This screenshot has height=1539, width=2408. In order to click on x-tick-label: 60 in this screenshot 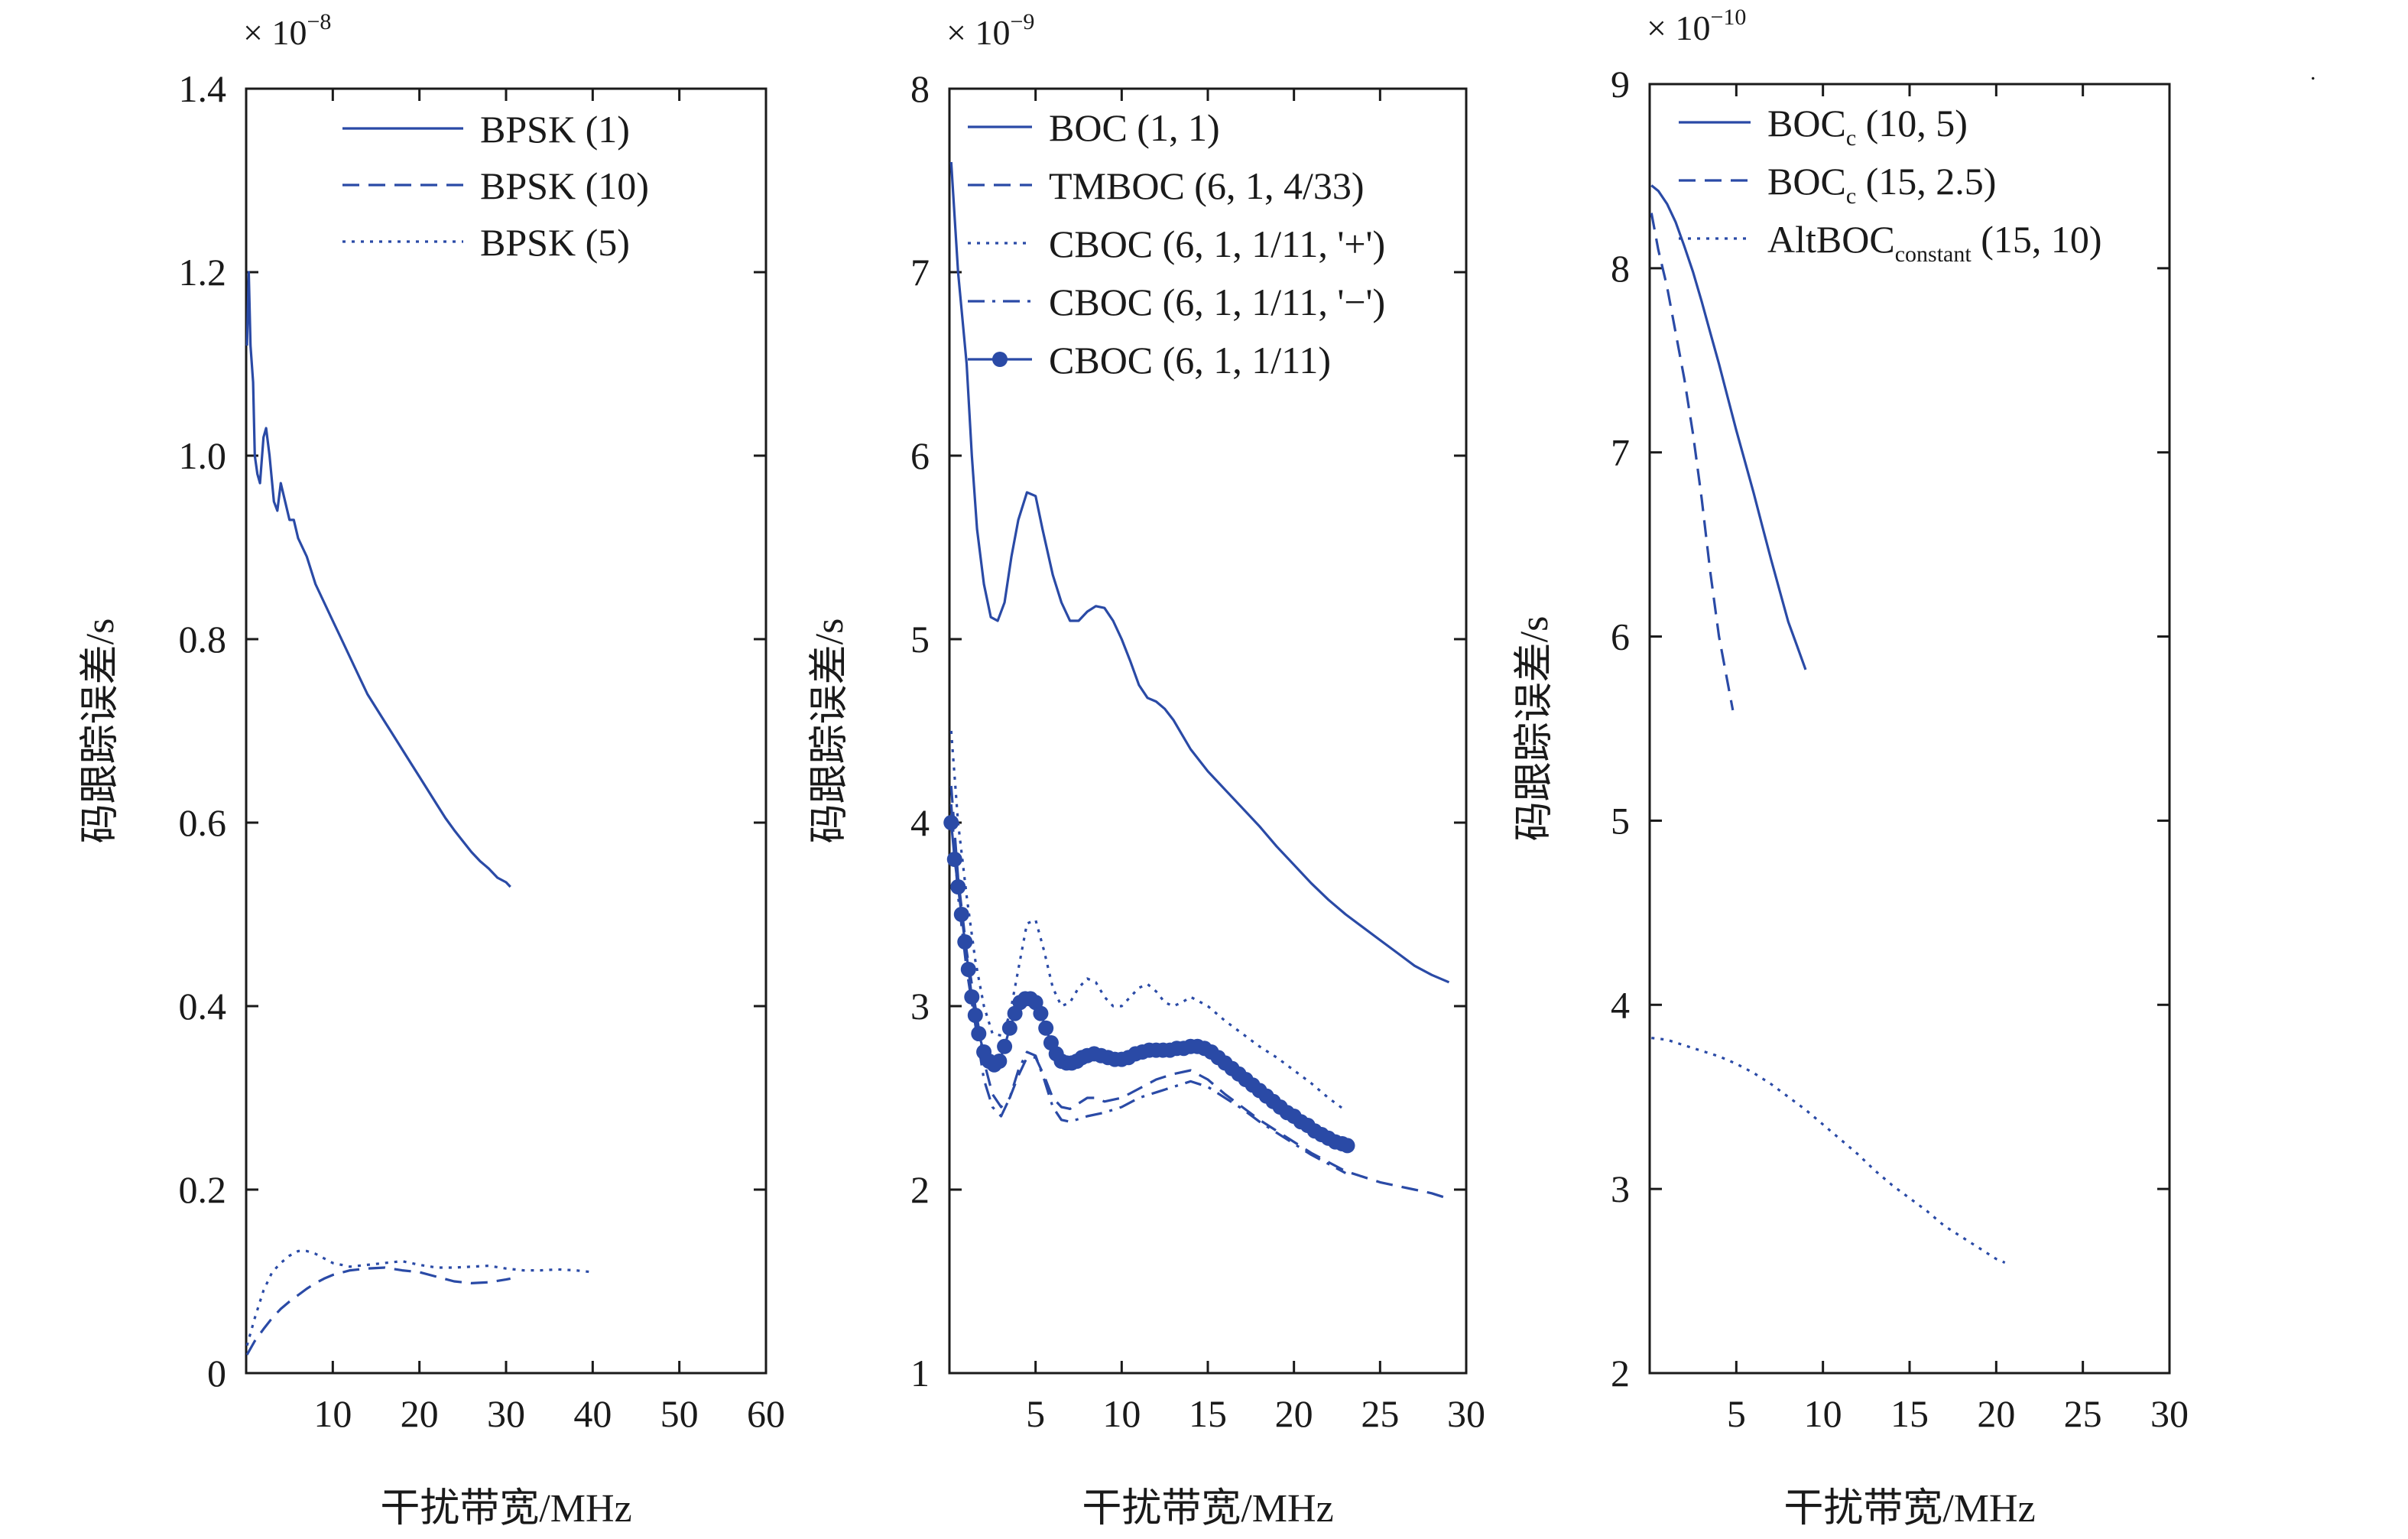, I will do `click(766, 1413)`.